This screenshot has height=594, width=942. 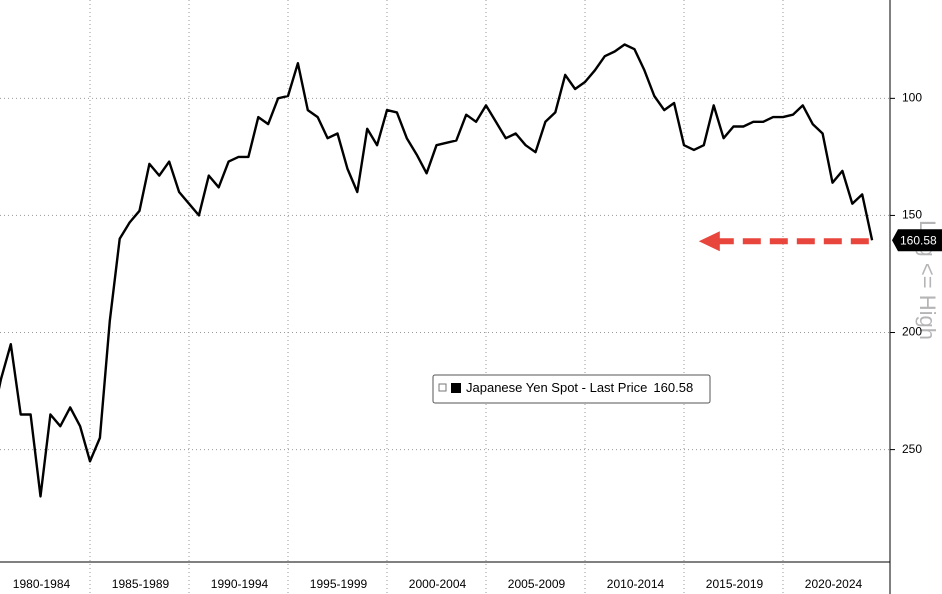 I want to click on x-tick-label: 2010-2014, so click(x=636, y=584).